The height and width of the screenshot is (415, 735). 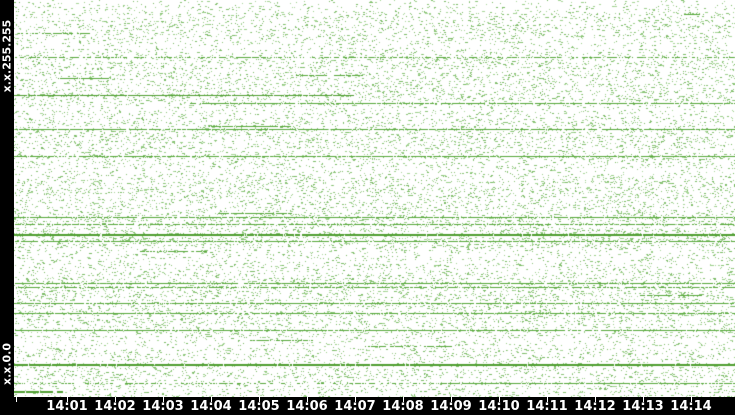 What do you see at coordinates (211, 406) in the screenshot?
I see `x-axis-tick-label: 14:04` at bounding box center [211, 406].